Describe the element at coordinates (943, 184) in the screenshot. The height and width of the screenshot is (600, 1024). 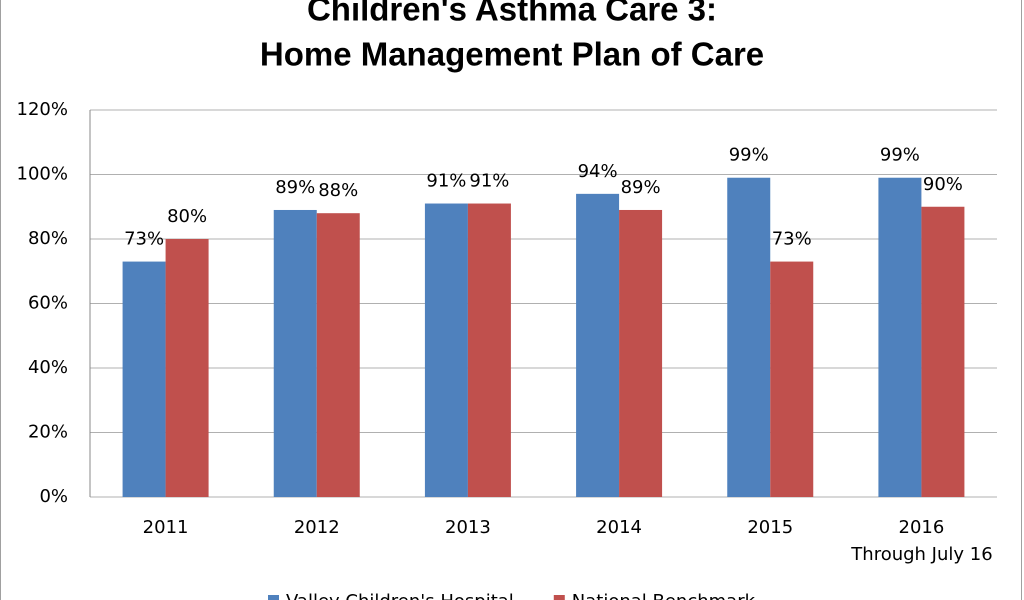
I see `value-label: 90%` at that location.